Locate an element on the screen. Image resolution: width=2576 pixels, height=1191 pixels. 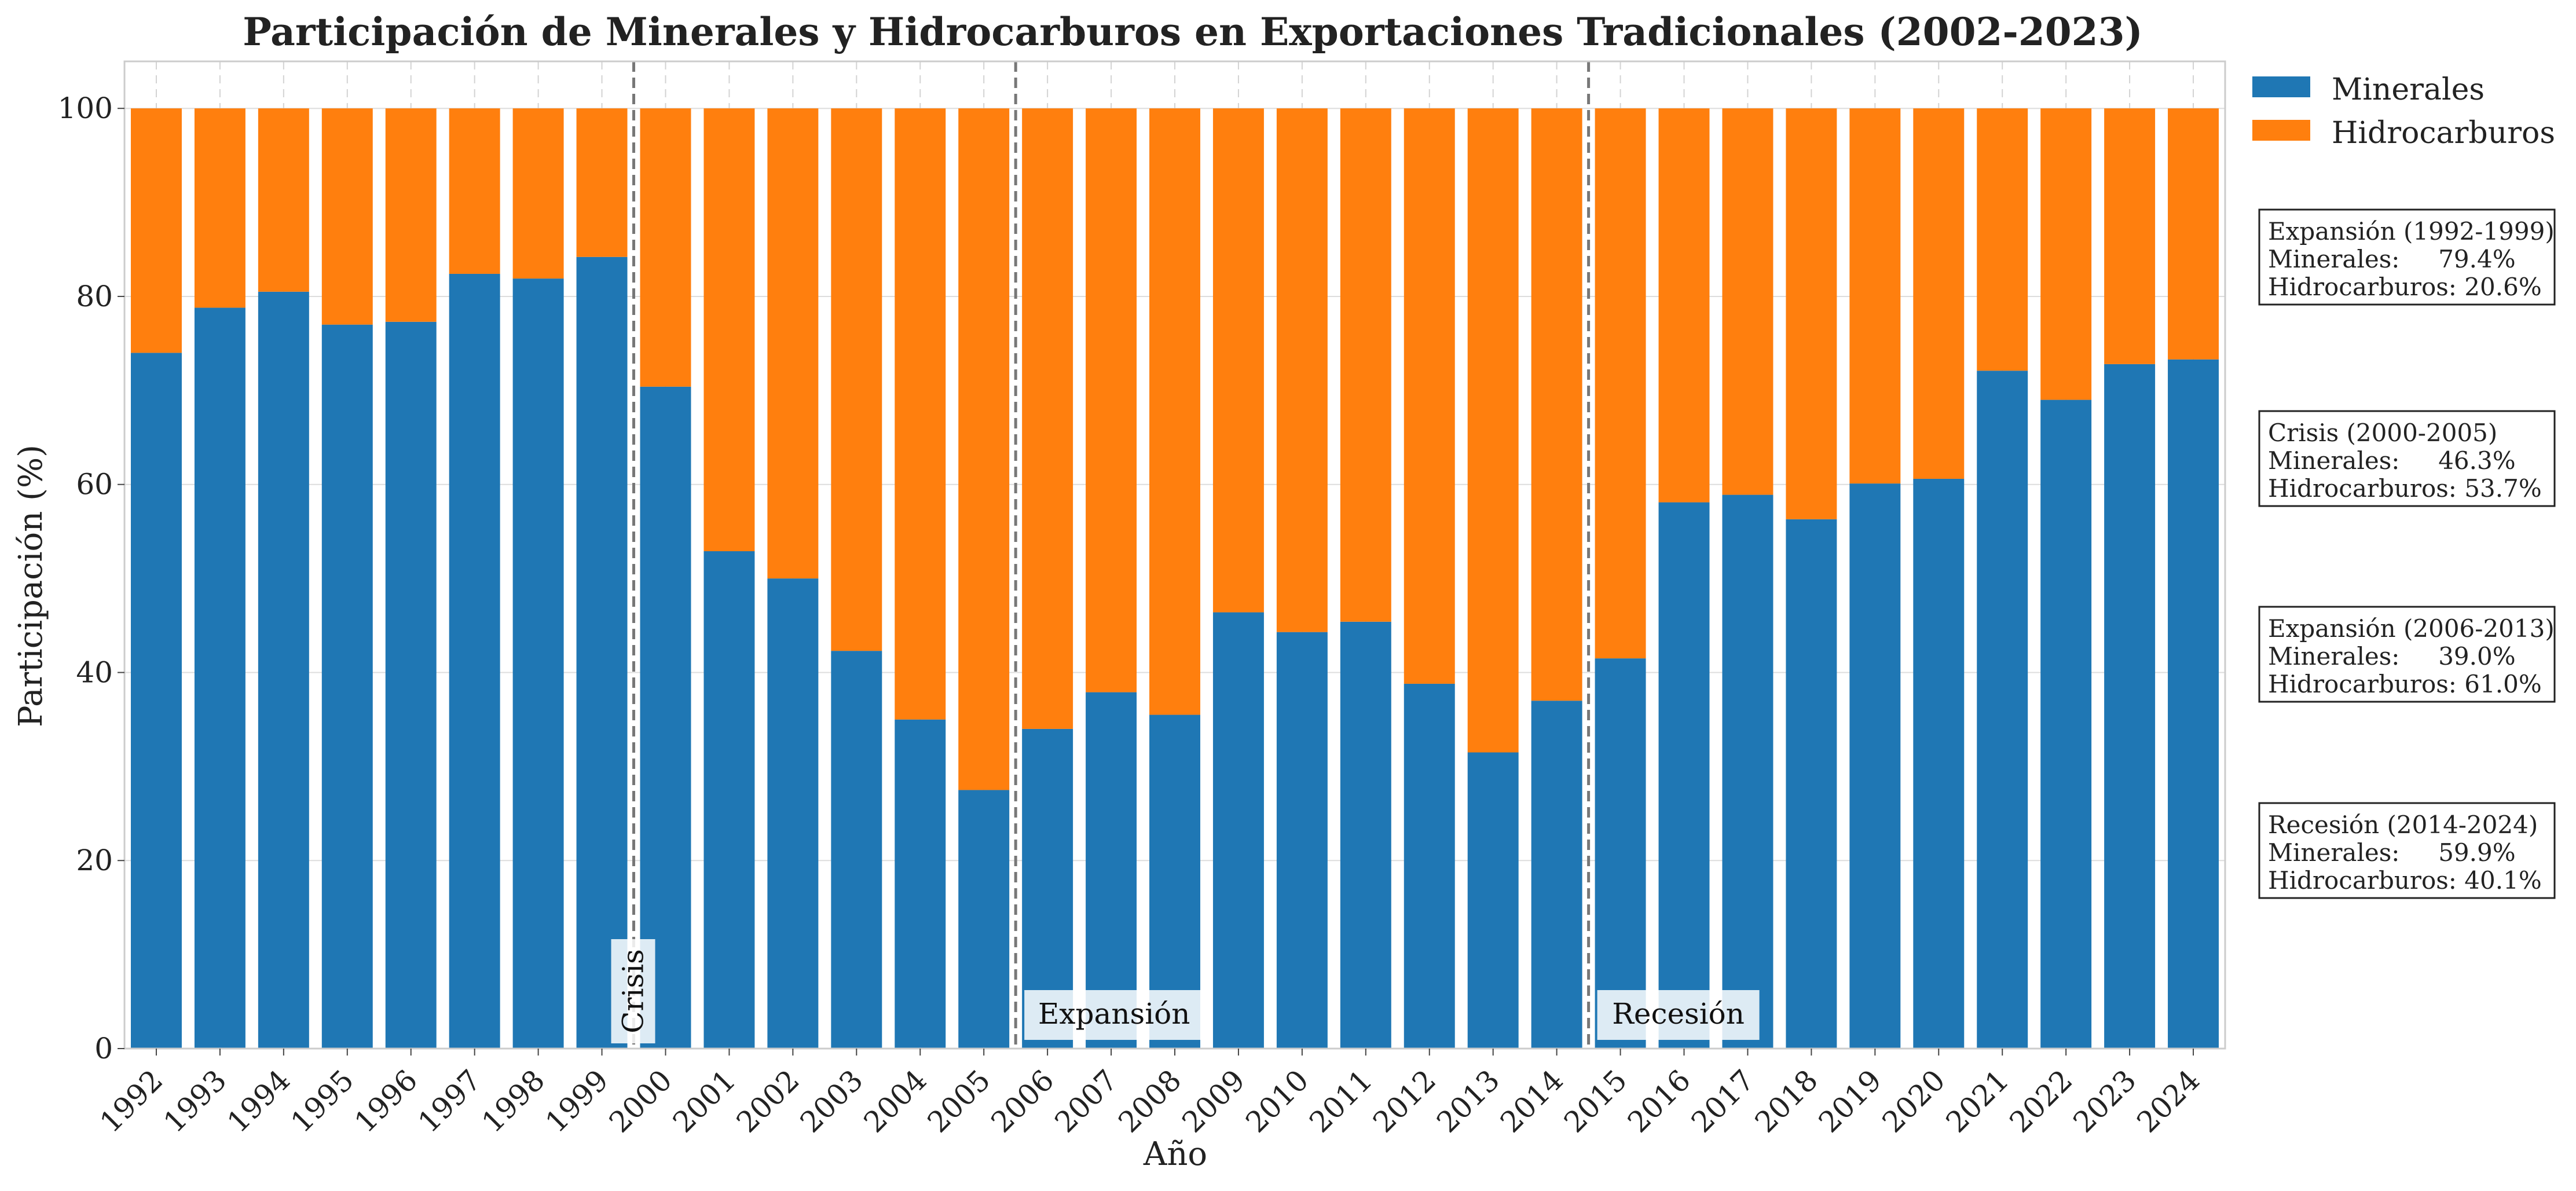
bar-hidrocarburos-2008 is located at coordinates (1174, 411).